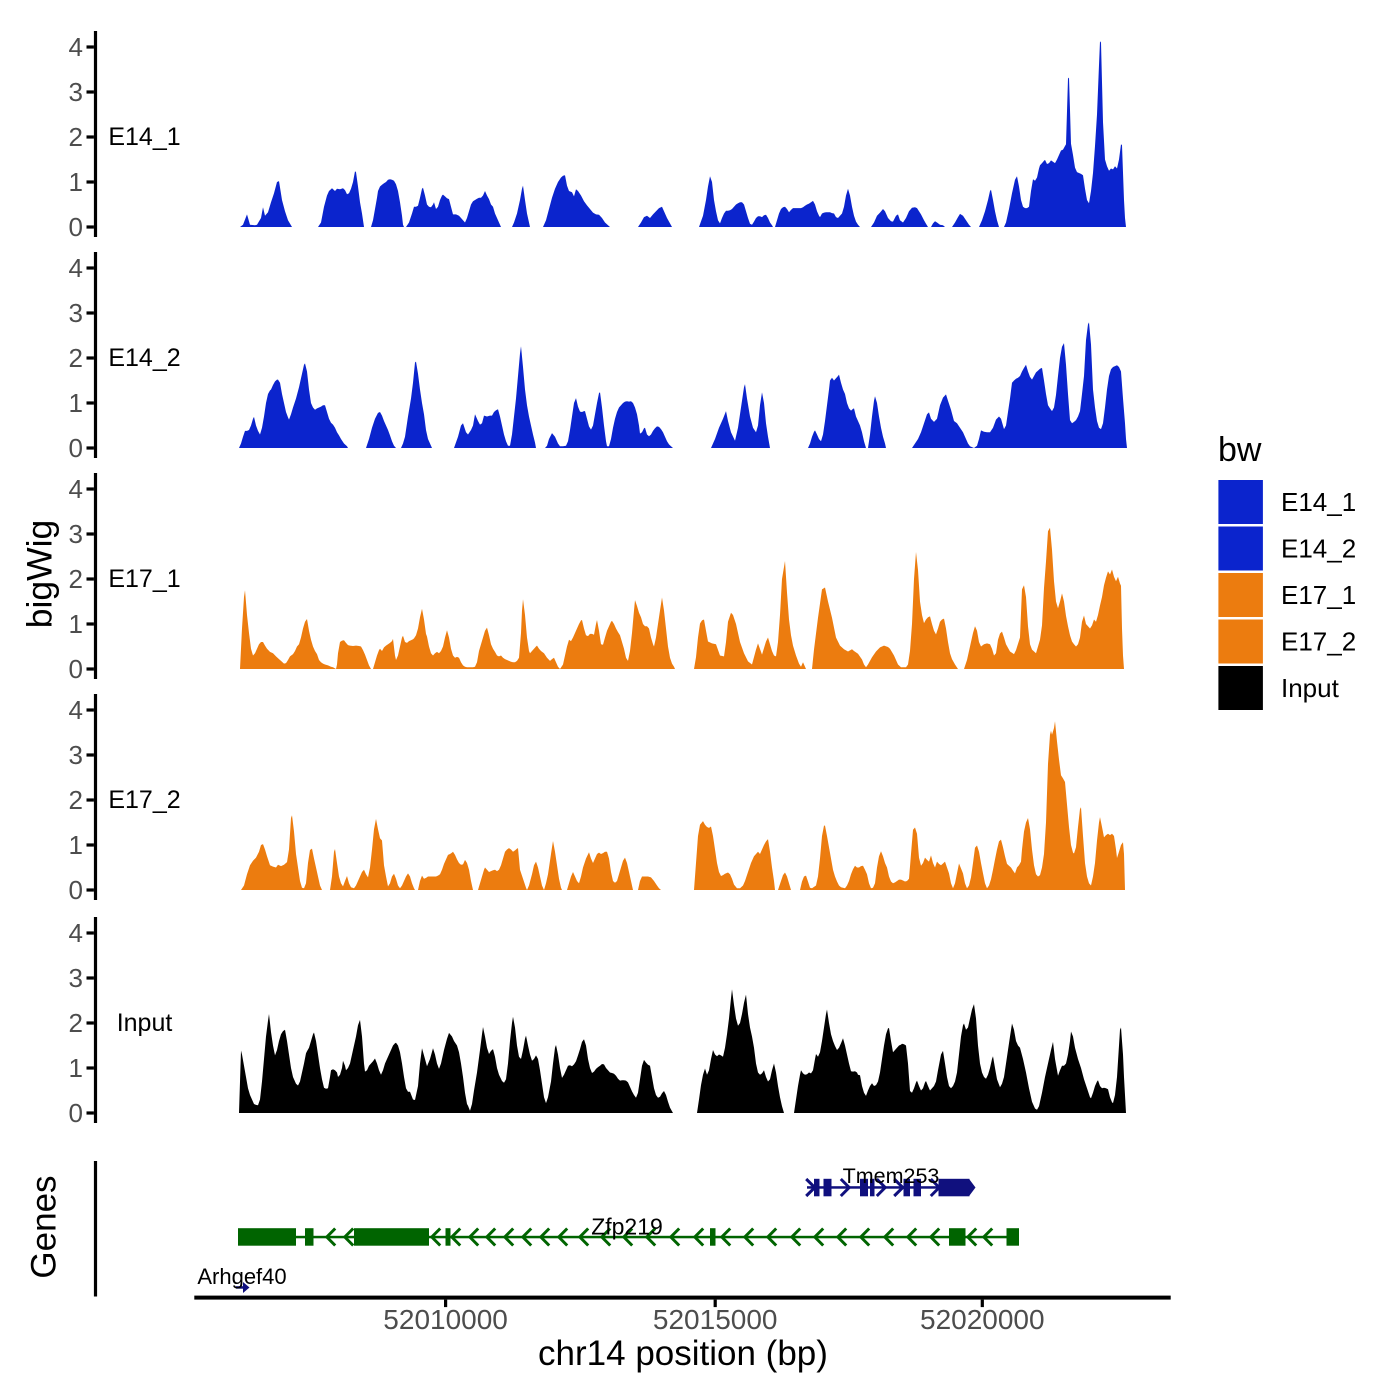  I want to click on svg-text: bw, so click(1240, 450).